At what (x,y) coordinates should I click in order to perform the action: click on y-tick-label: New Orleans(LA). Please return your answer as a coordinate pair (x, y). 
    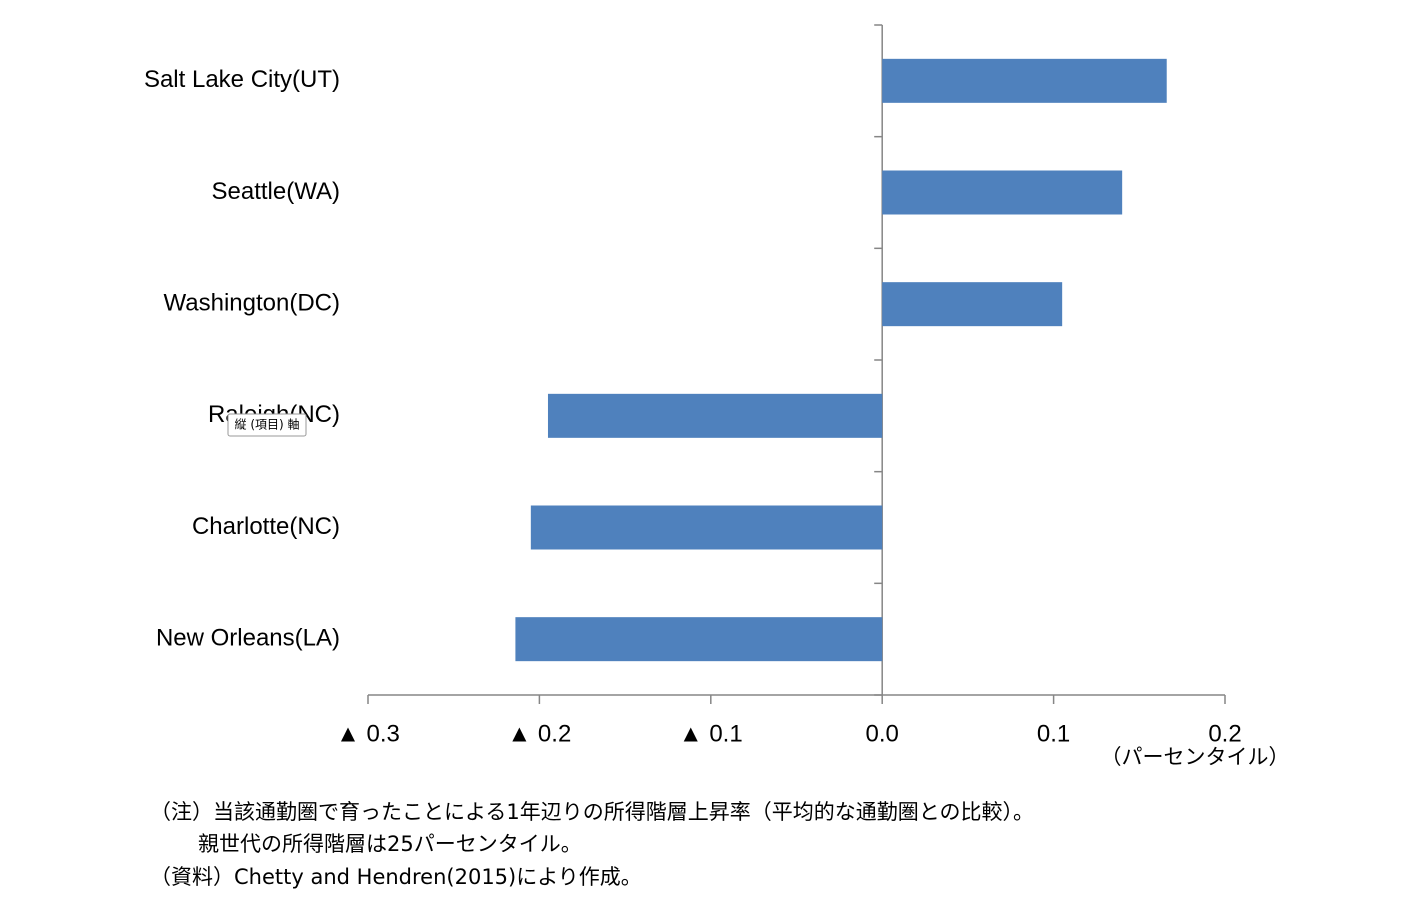
    Looking at the image, I should click on (248, 638).